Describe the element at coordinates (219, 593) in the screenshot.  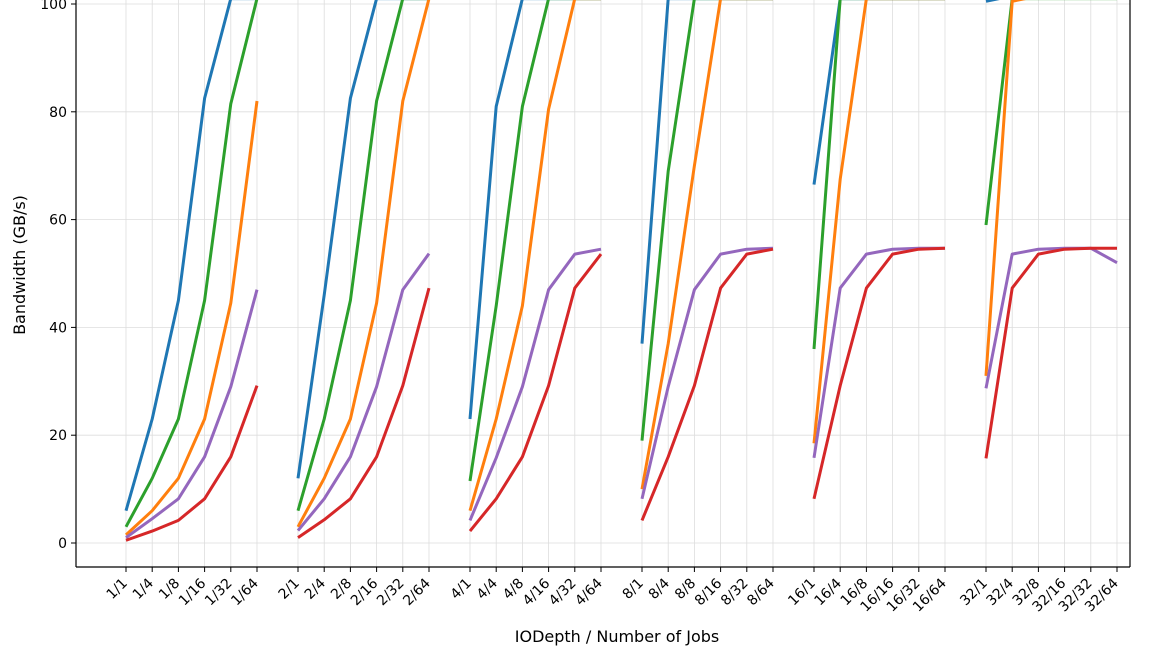
I see `x-tick-label: 1/32` at that location.